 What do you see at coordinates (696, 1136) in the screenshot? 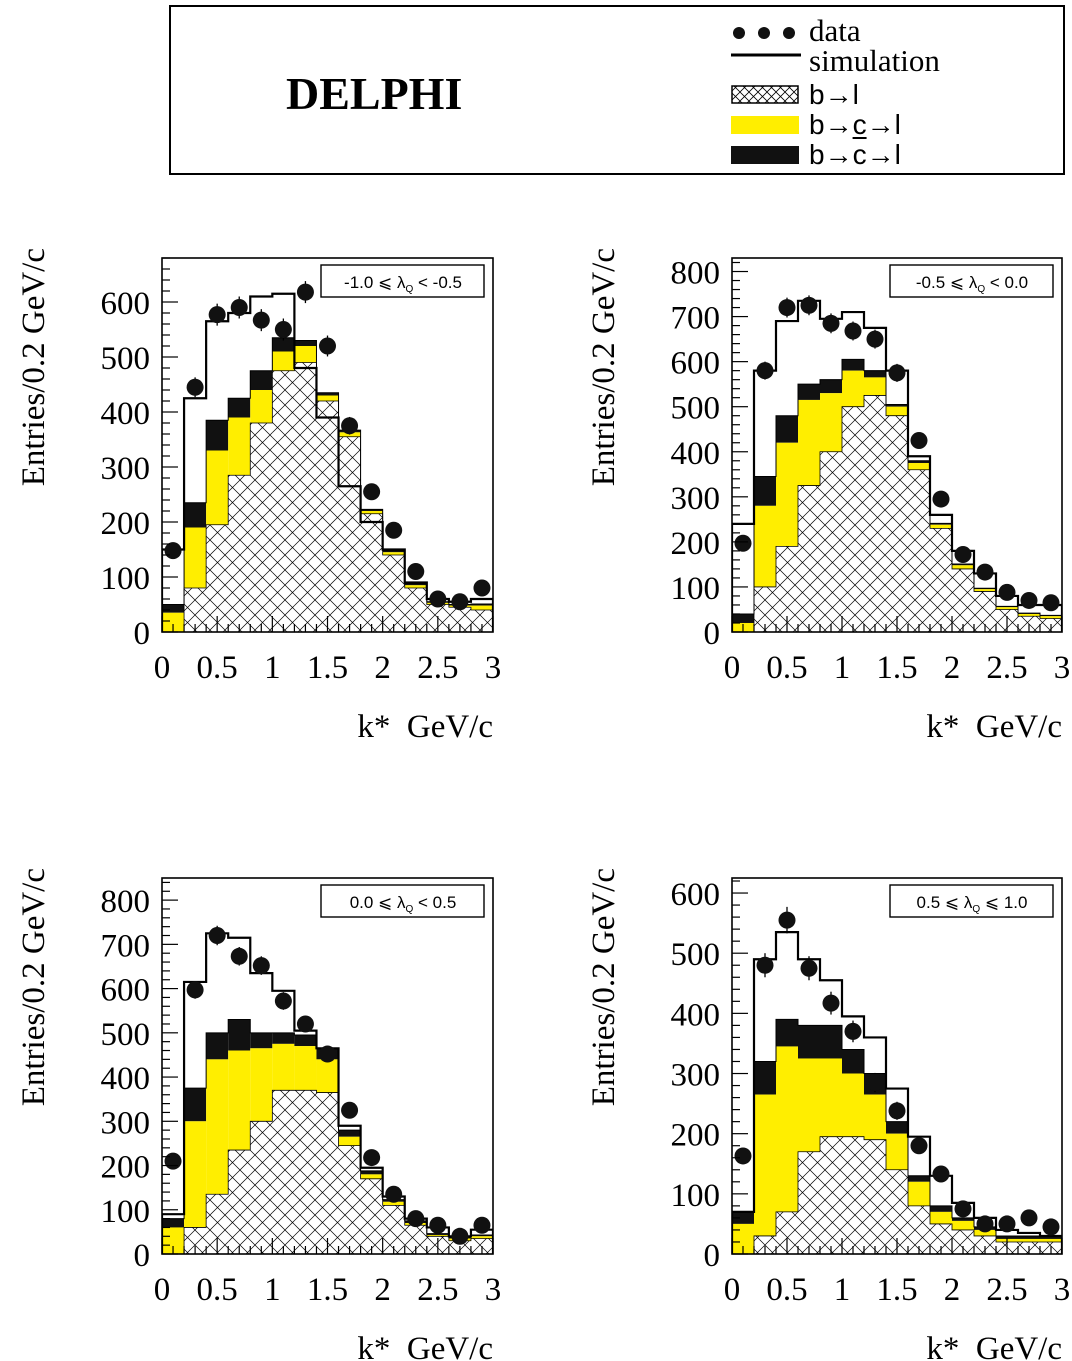
I see `y-tick-label: 200` at bounding box center [696, 1136].